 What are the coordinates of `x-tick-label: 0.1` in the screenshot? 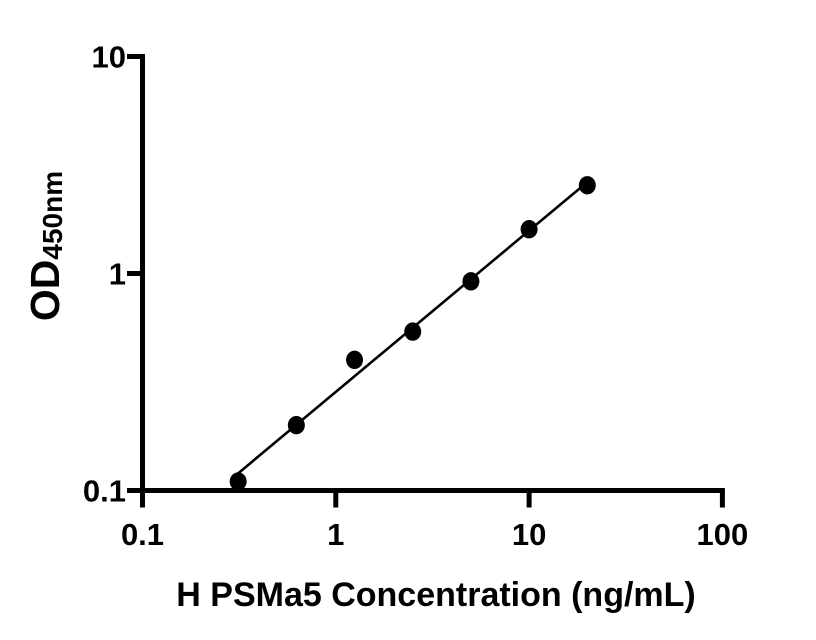 It's located at (142, 534).